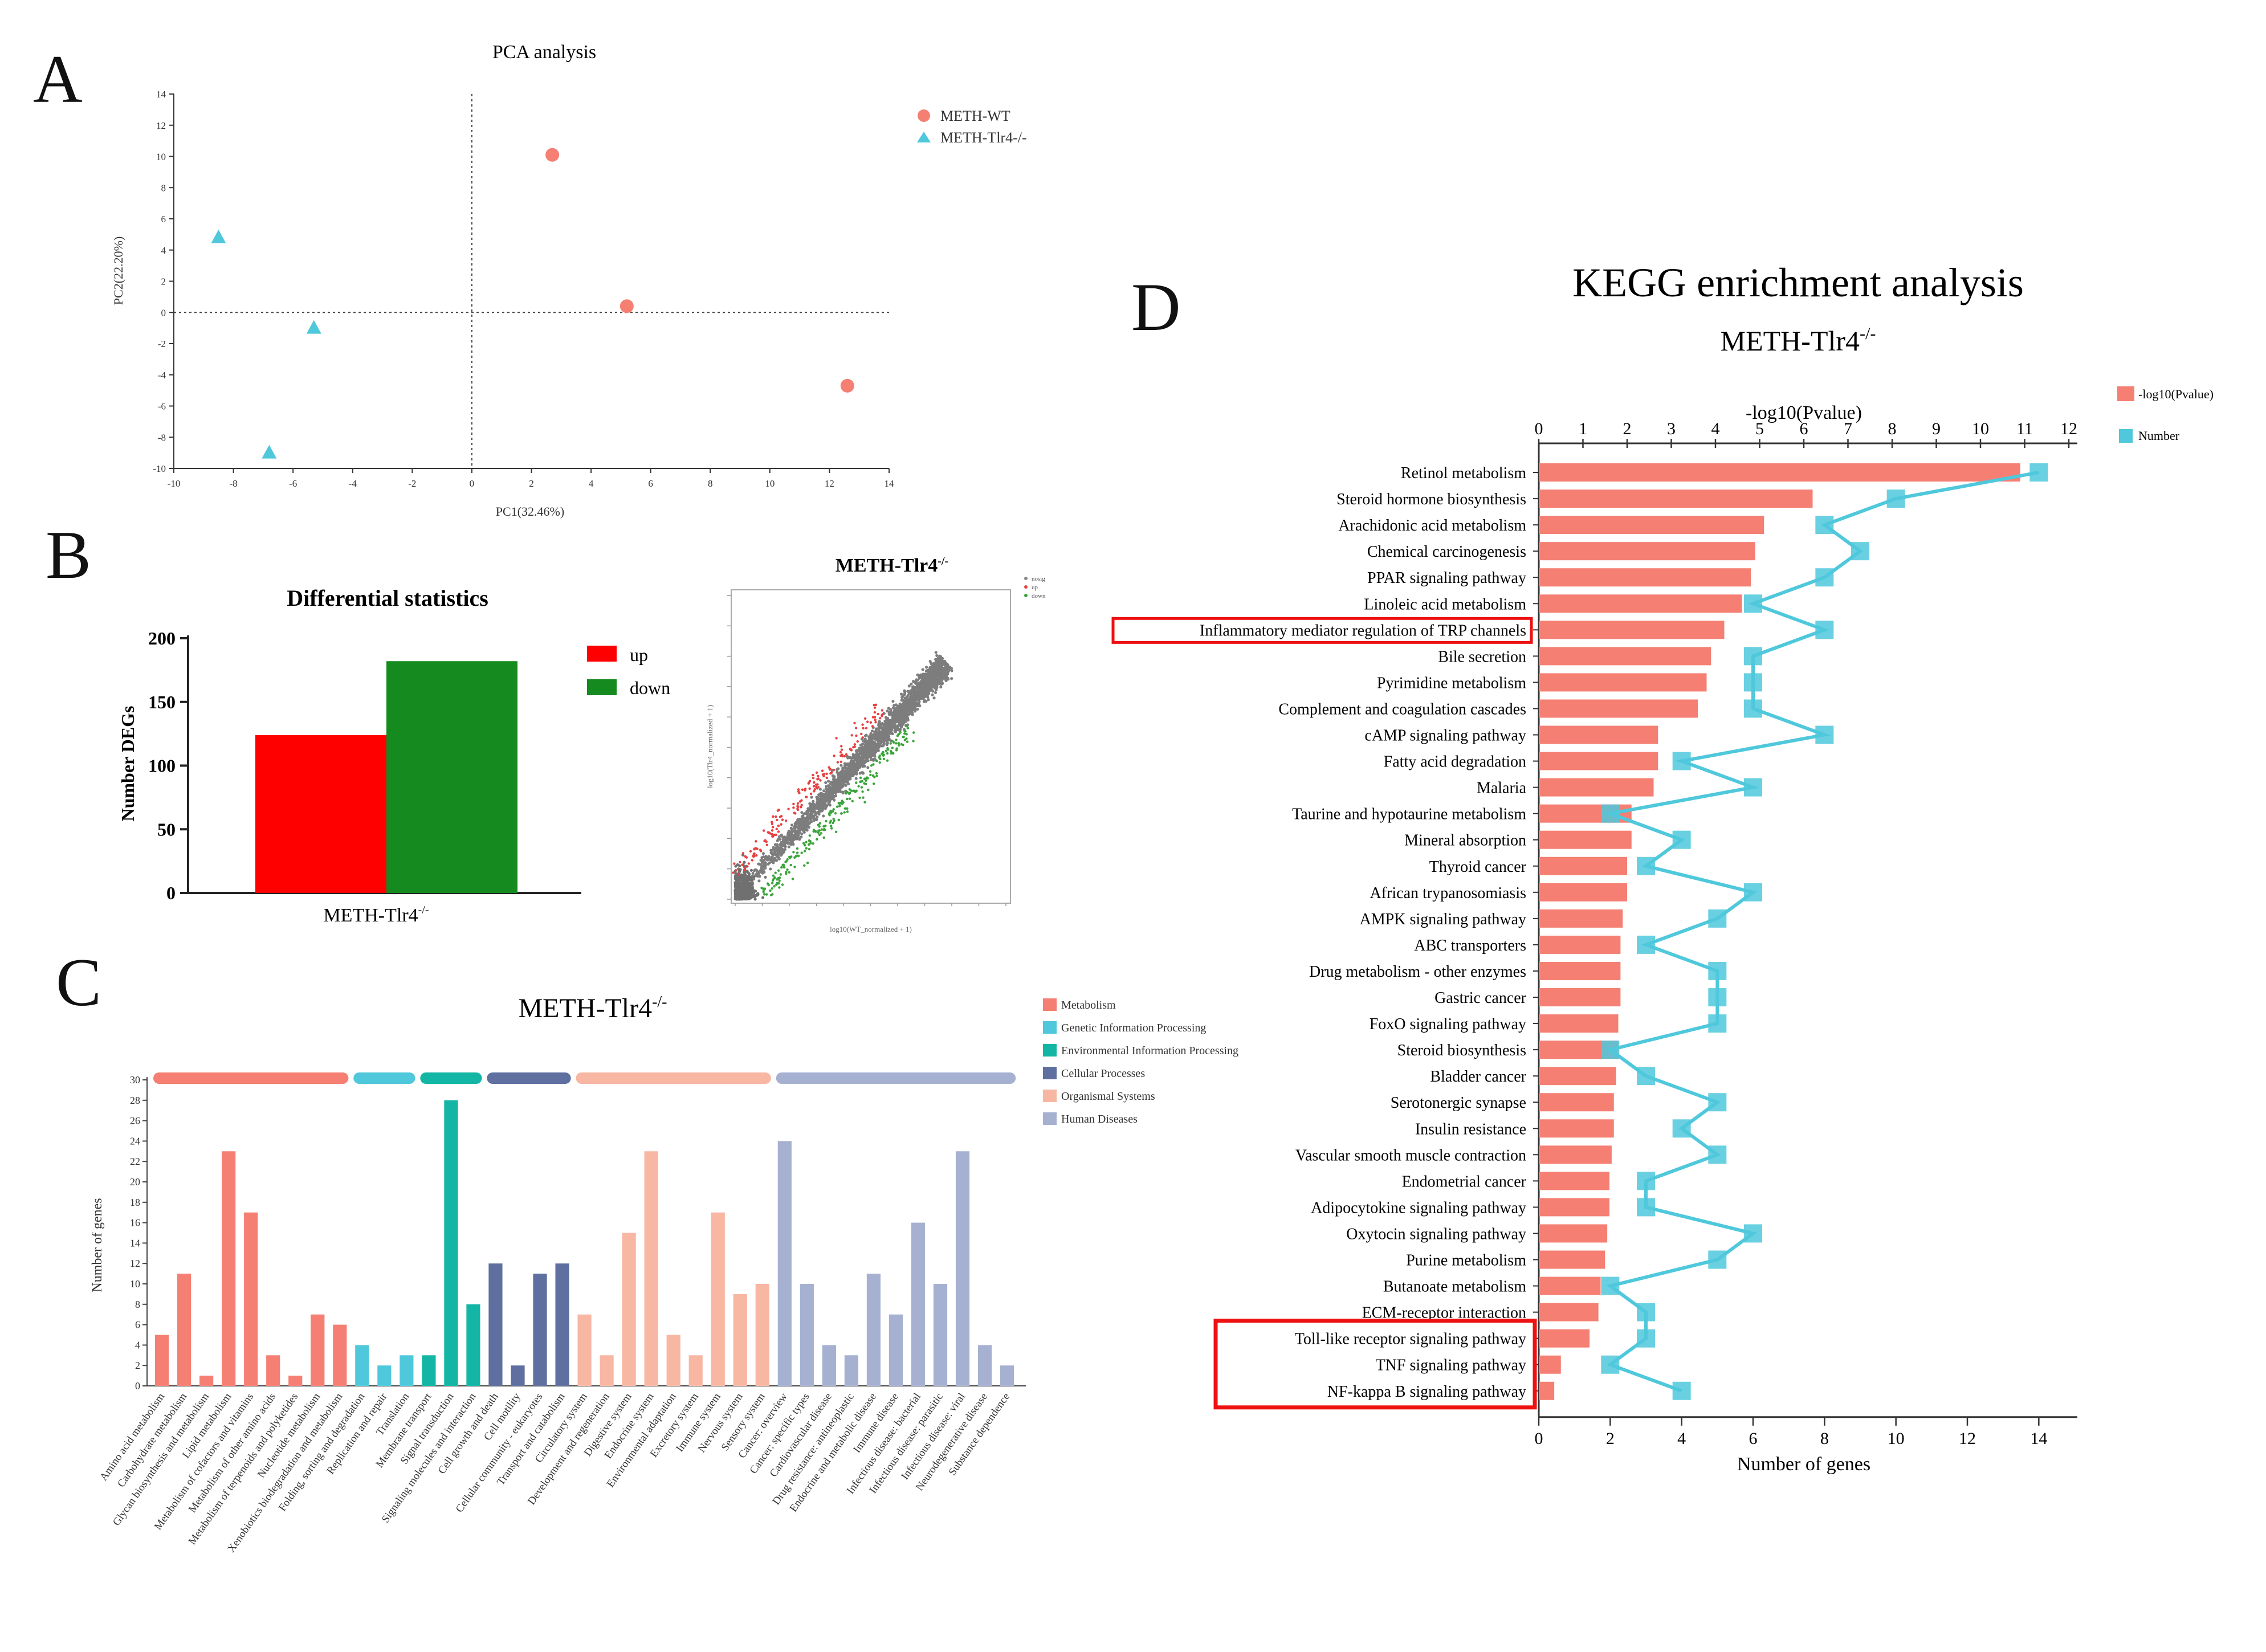 The image size is (2266, 1652). What do you see at coordinates (387, 598) in the screenshot?
I see `diffstats-title: Differential statistics` at bounding box center [387, 598].